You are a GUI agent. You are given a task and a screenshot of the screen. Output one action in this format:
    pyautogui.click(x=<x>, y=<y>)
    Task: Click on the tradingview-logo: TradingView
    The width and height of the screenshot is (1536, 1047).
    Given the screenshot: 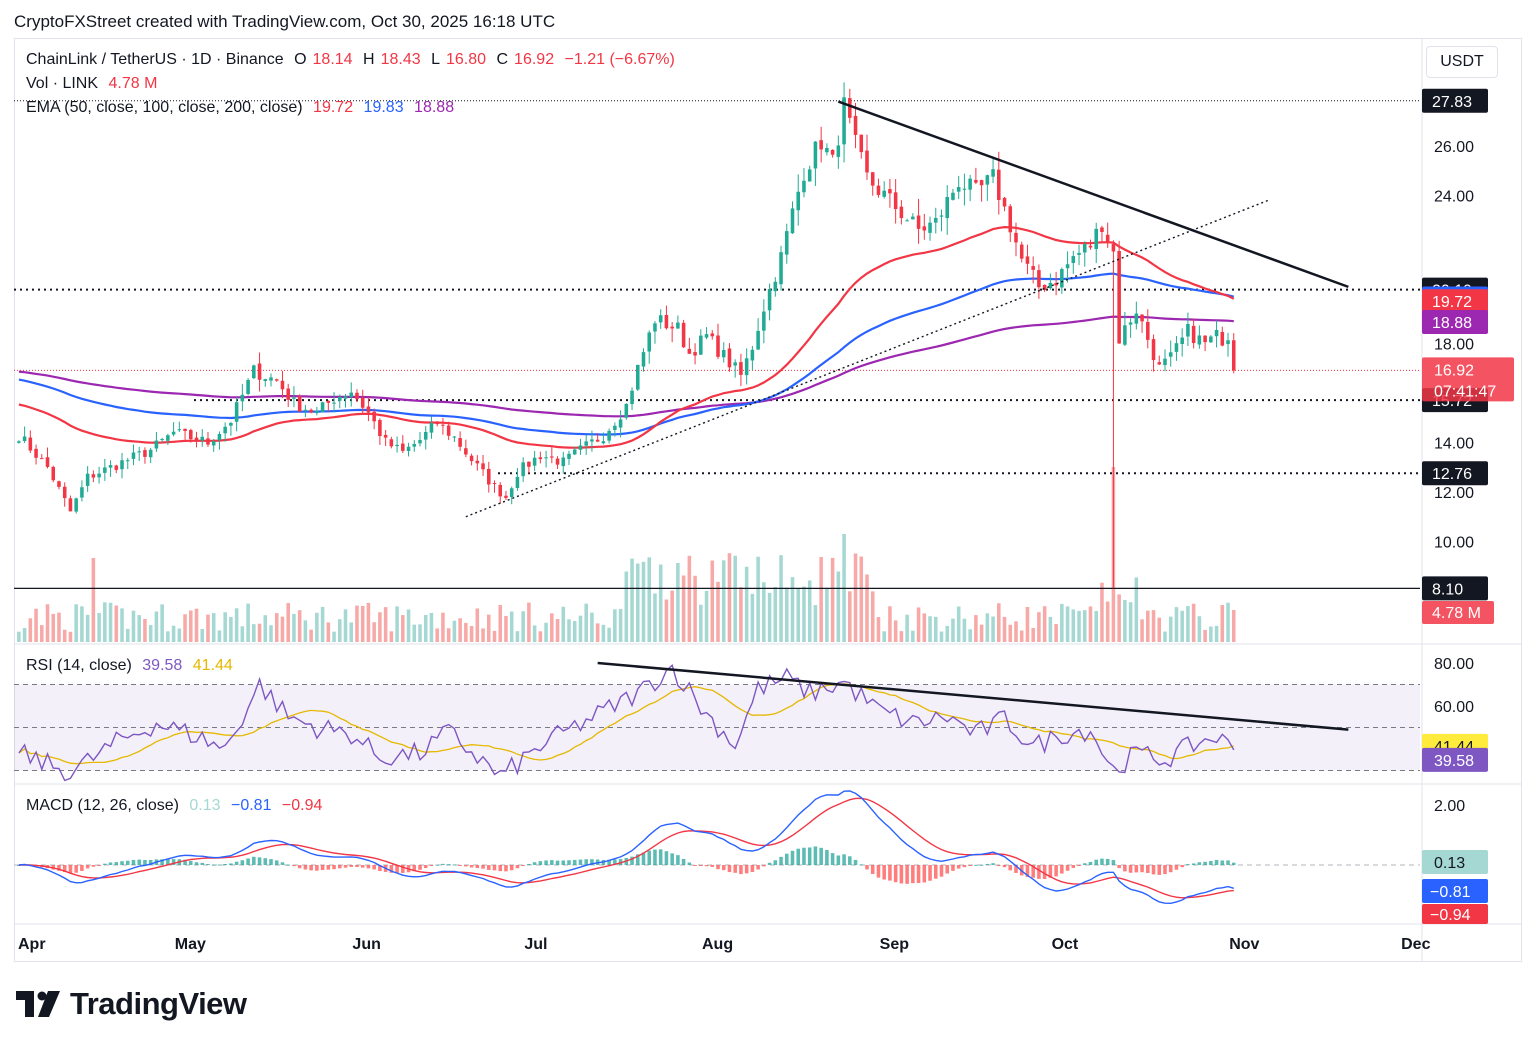 What is the action you would take?
    pyautogui.click(x=131, y=1004)
    